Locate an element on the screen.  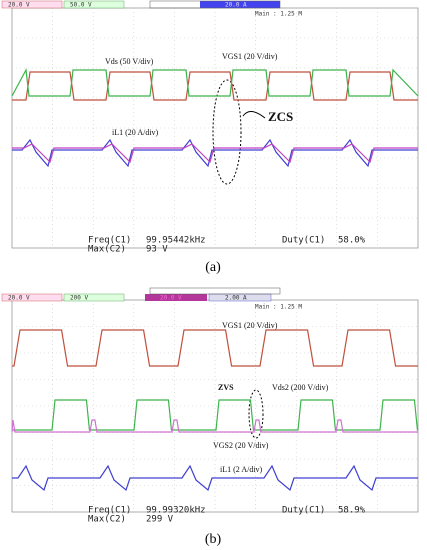
annotation: iL1 (2 A/div) is located at coordinates (241, 469).